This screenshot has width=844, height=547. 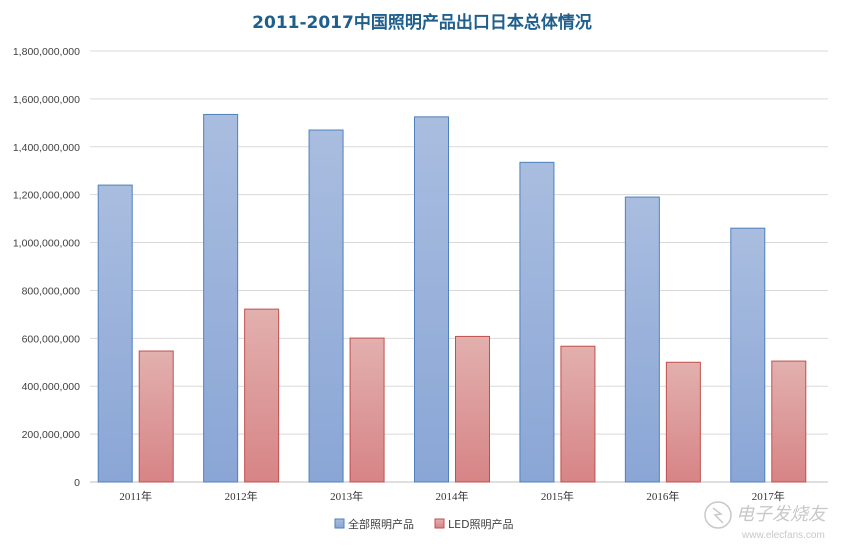 I want to click on x-tick-label: 2015年, so click(x=557, y=496).